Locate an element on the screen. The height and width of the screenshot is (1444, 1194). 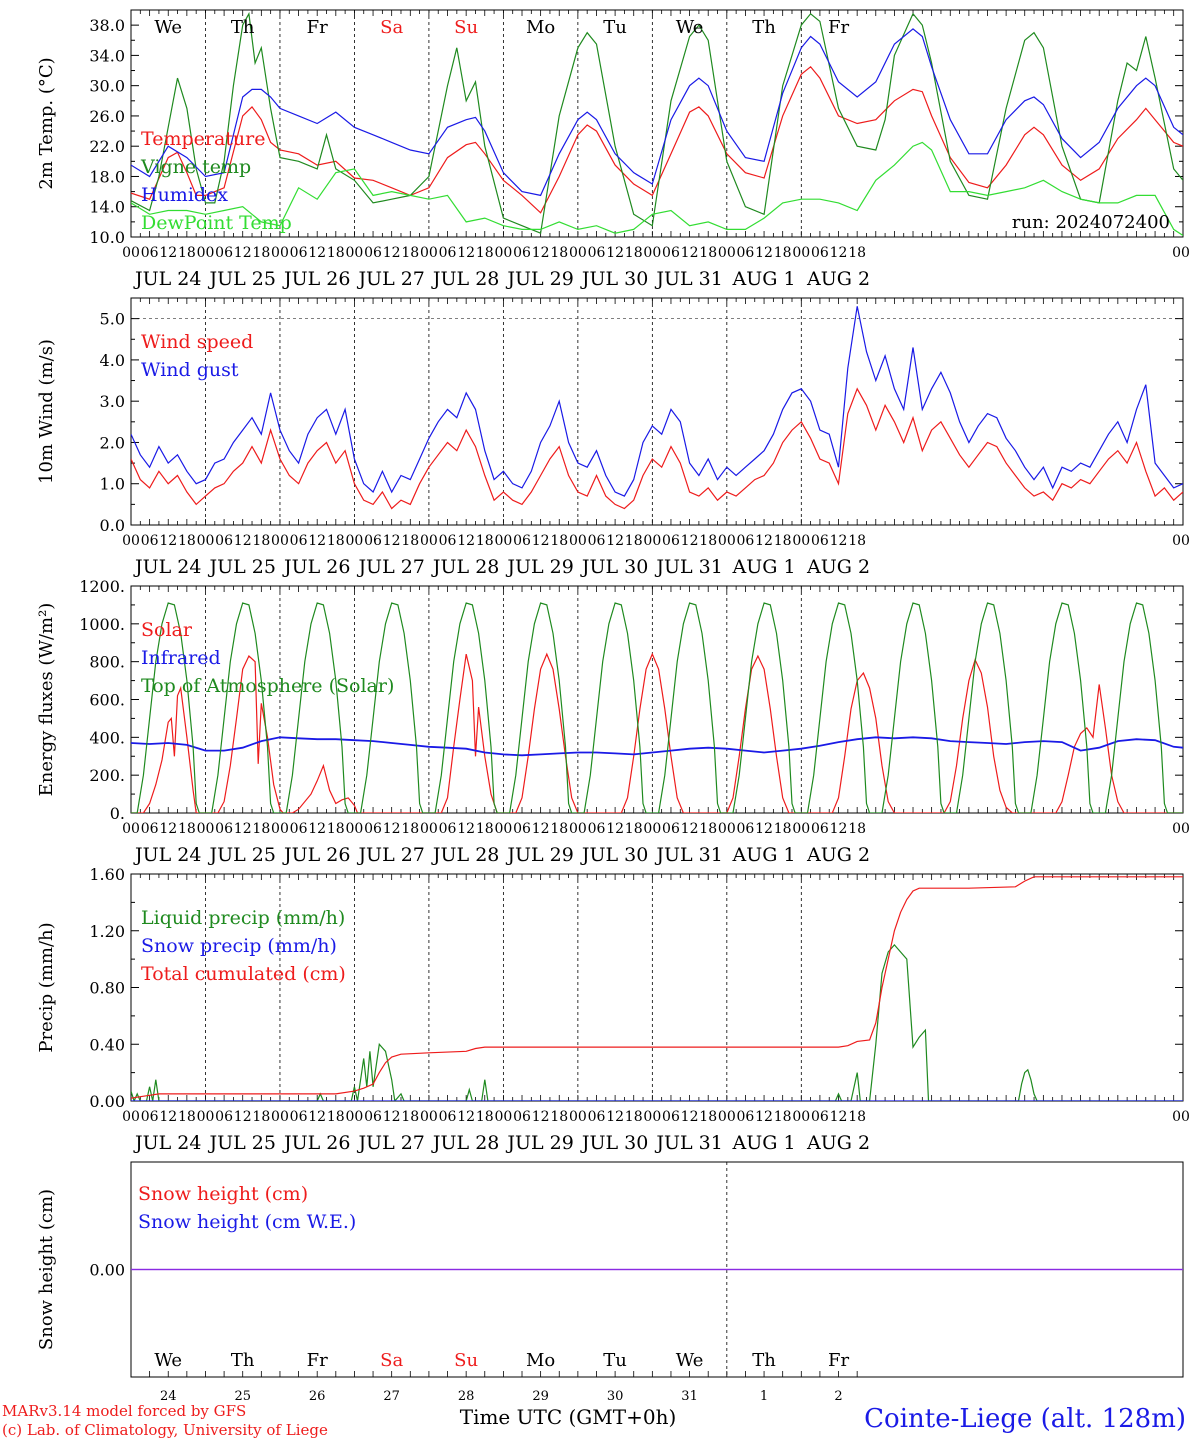
day-number-label: 28 is located at coordinates (466, 1396).